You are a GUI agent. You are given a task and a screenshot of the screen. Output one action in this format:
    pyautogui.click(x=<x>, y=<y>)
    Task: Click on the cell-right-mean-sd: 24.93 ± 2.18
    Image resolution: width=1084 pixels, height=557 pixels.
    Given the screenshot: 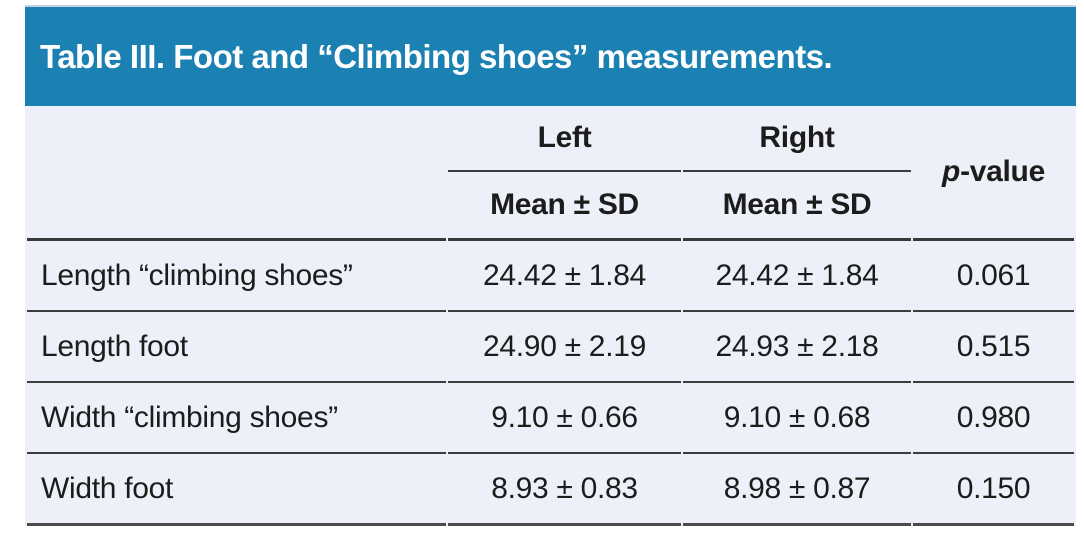 What is the action you would take?
    pyautogui.click(x=797, y=347)
    